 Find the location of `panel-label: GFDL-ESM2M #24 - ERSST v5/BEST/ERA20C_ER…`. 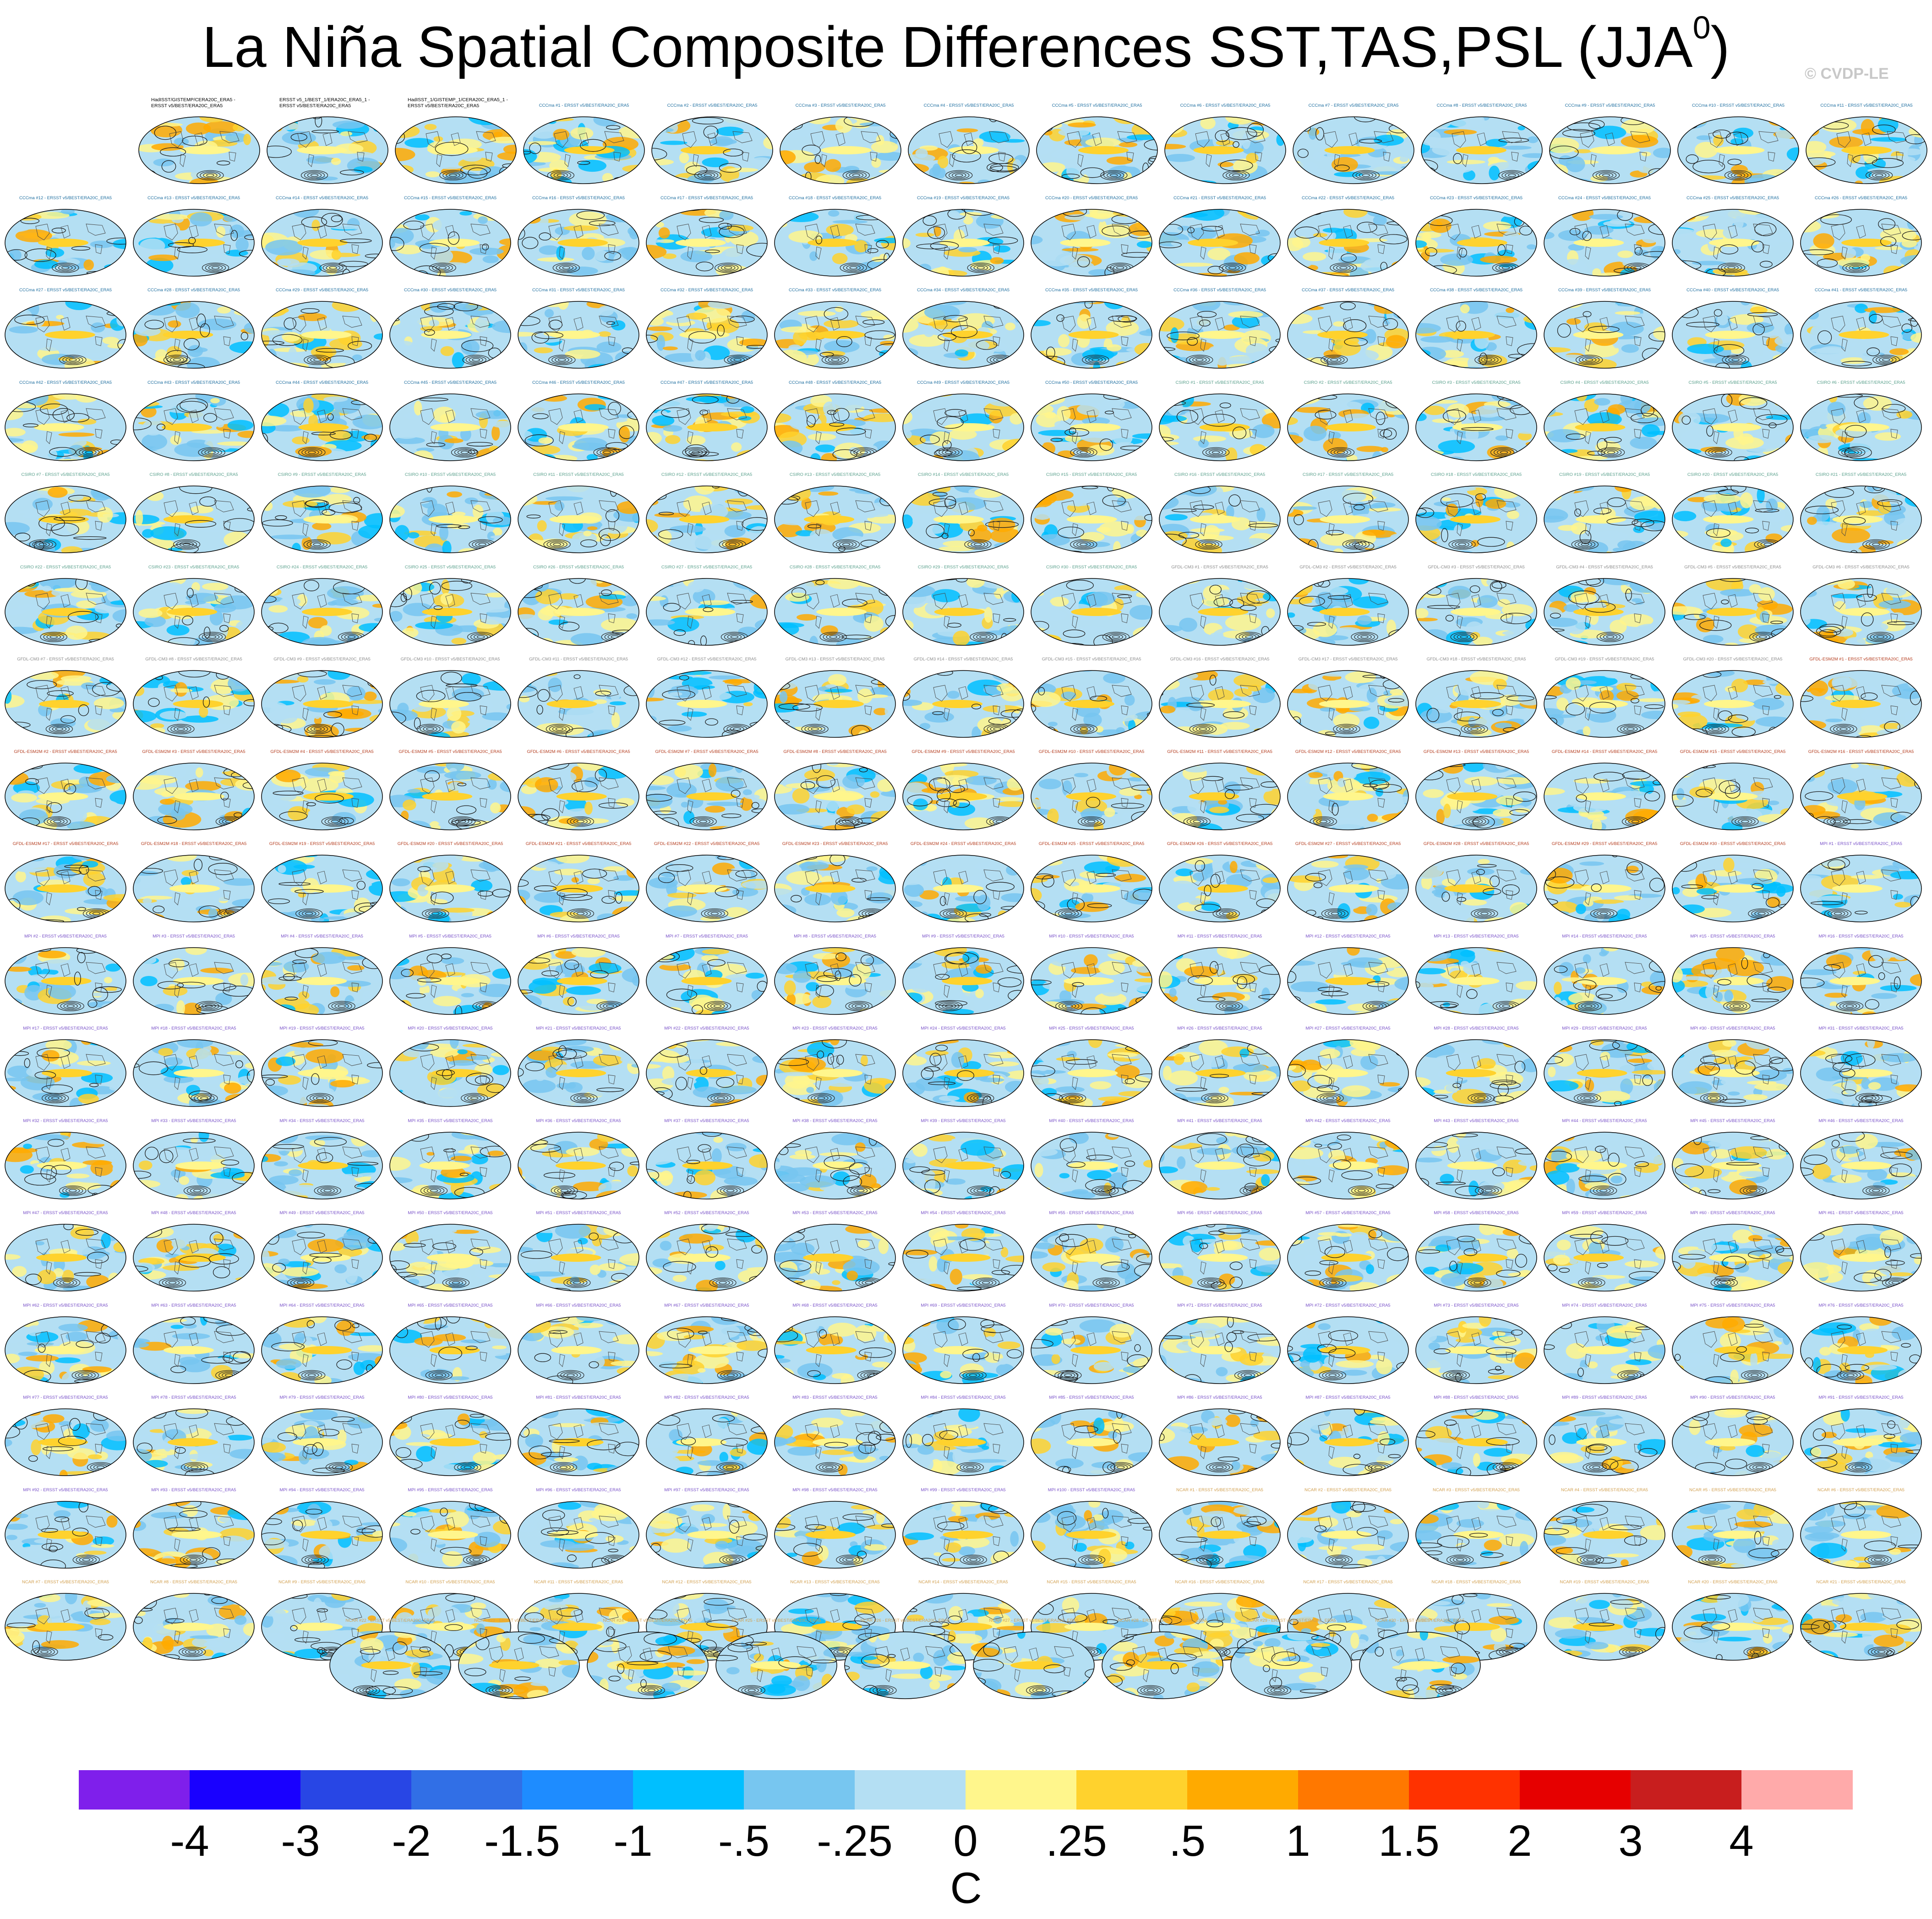

panel-label: GFDL-ESM2M #24 - ERSST v5/BEST/ERA20C_ER… is located at coordinates (963, 844).